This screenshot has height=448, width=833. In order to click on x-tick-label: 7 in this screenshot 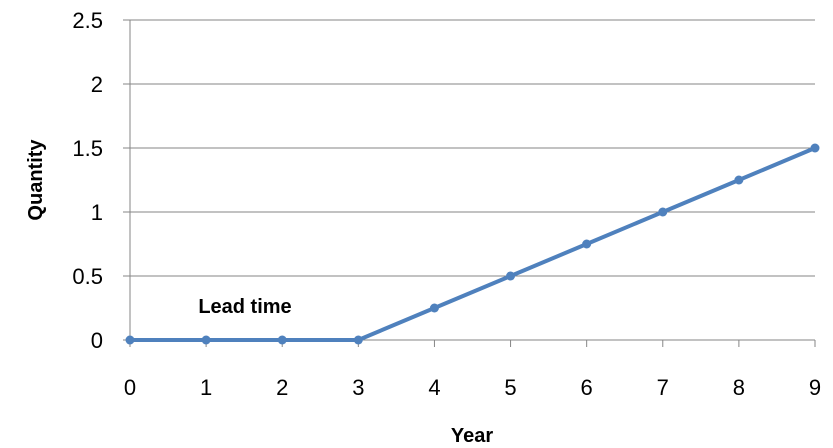, I will do `click(663, 387)`.